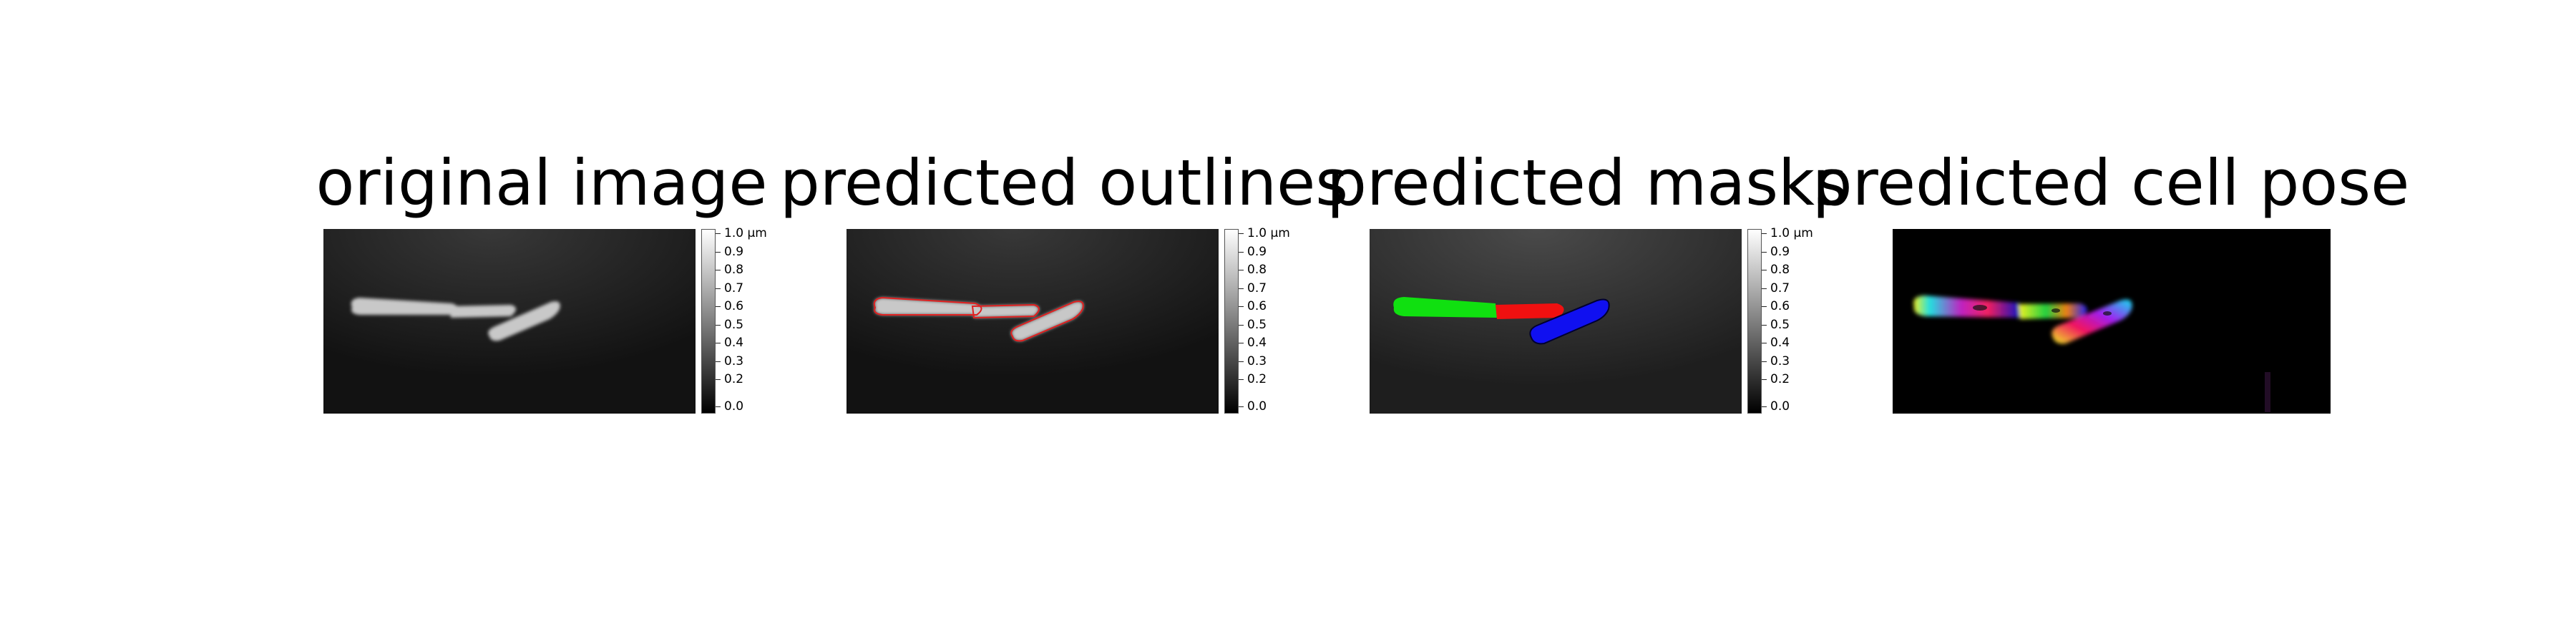  I want to click on predicted-cell-pose-image, so click(2112, 321).